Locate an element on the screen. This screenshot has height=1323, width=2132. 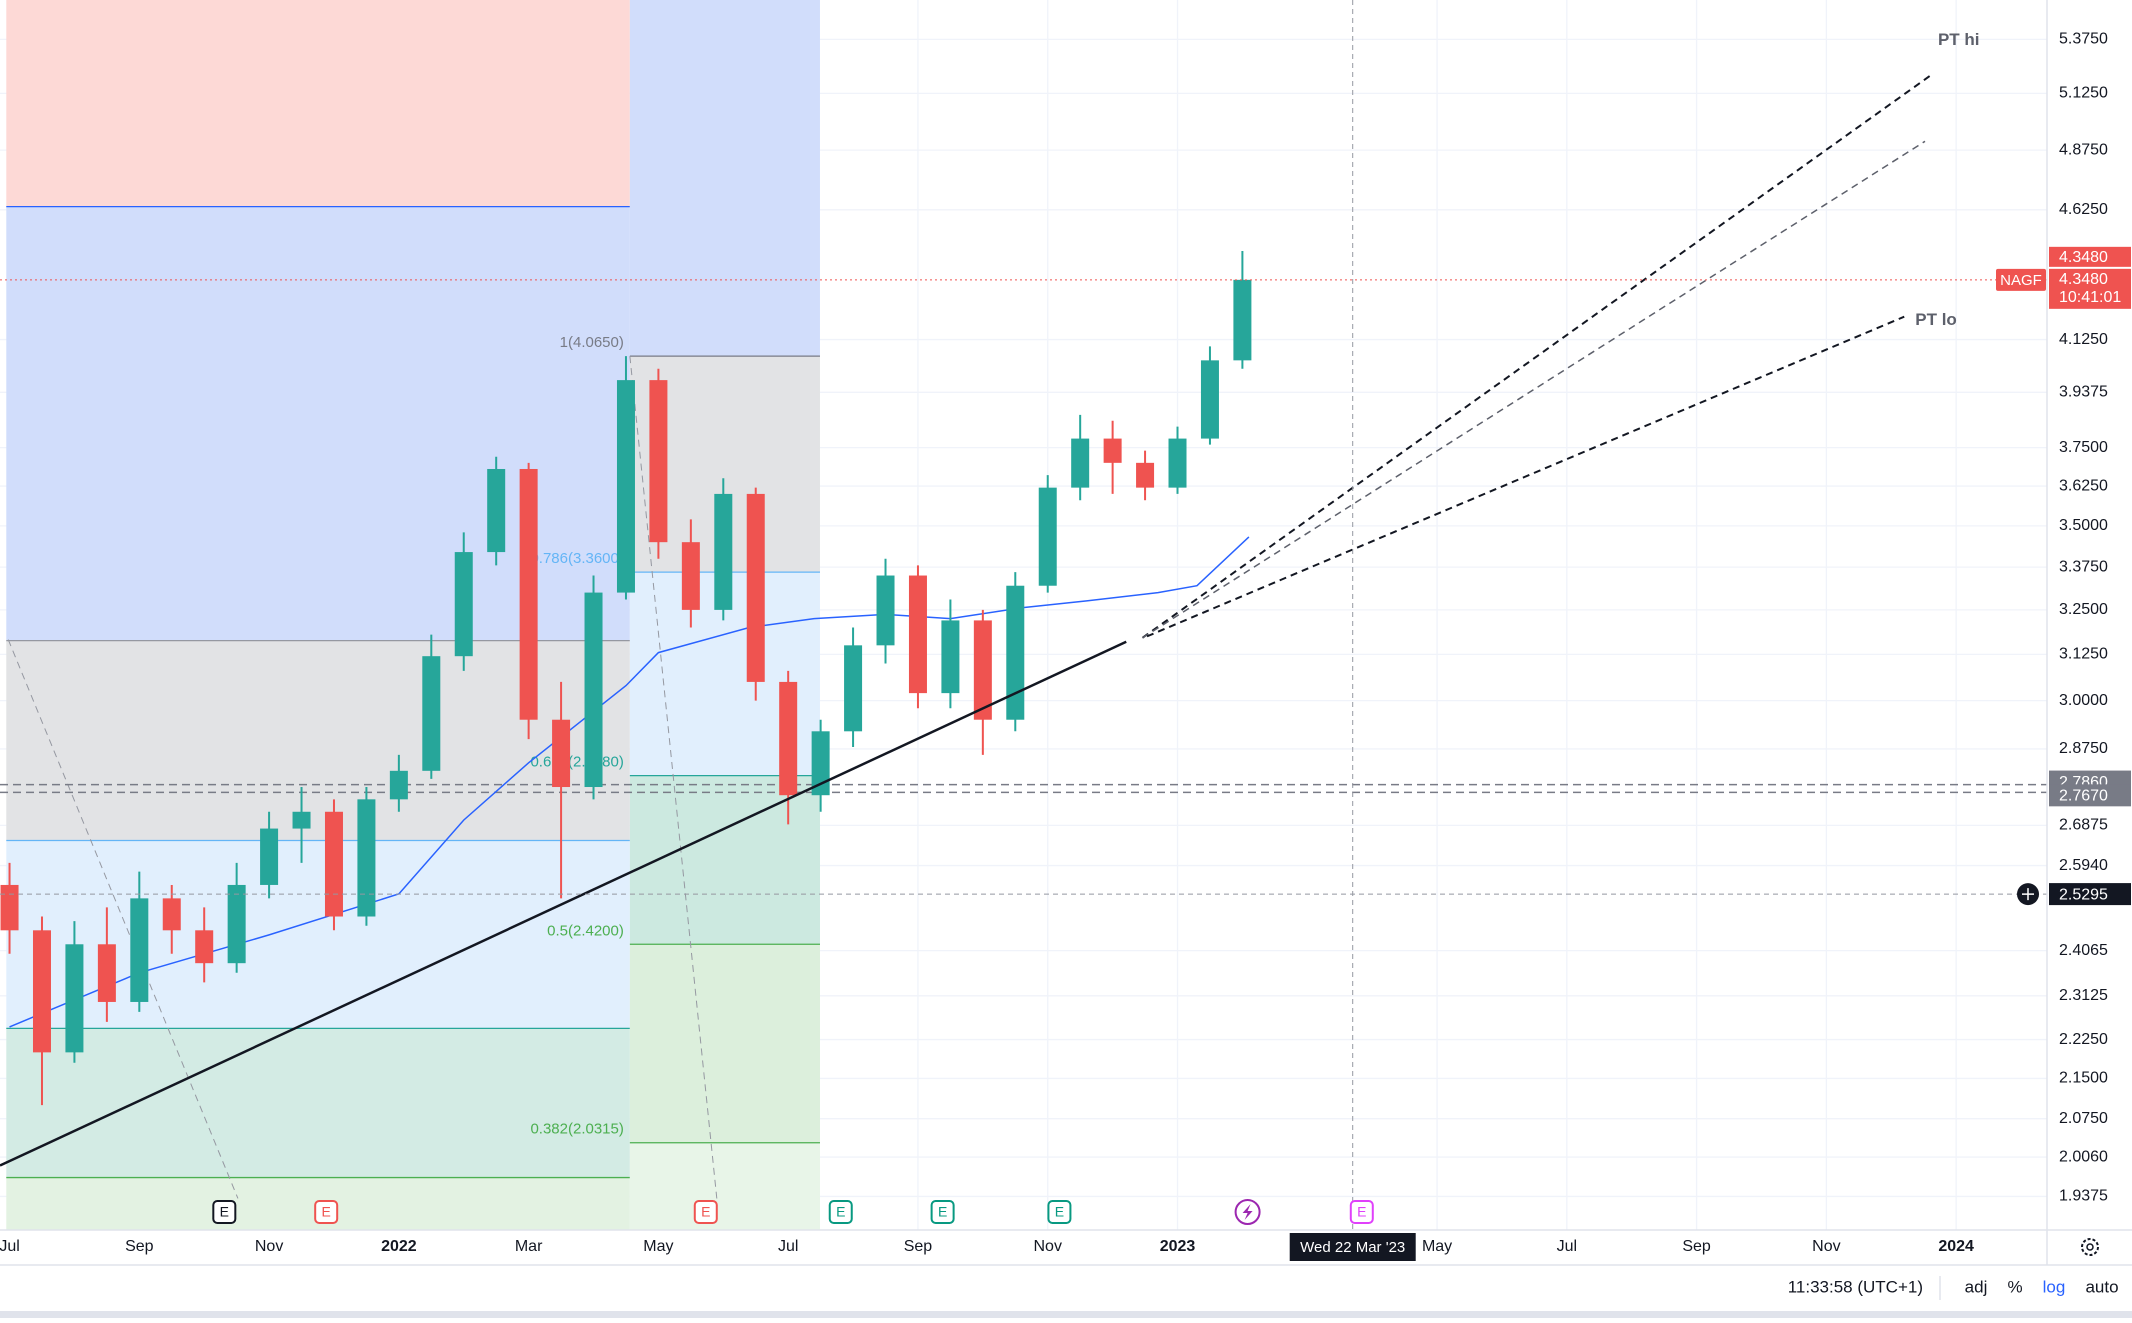
y-tick-label: 2.5940 is located at coordinates (2083, 865).